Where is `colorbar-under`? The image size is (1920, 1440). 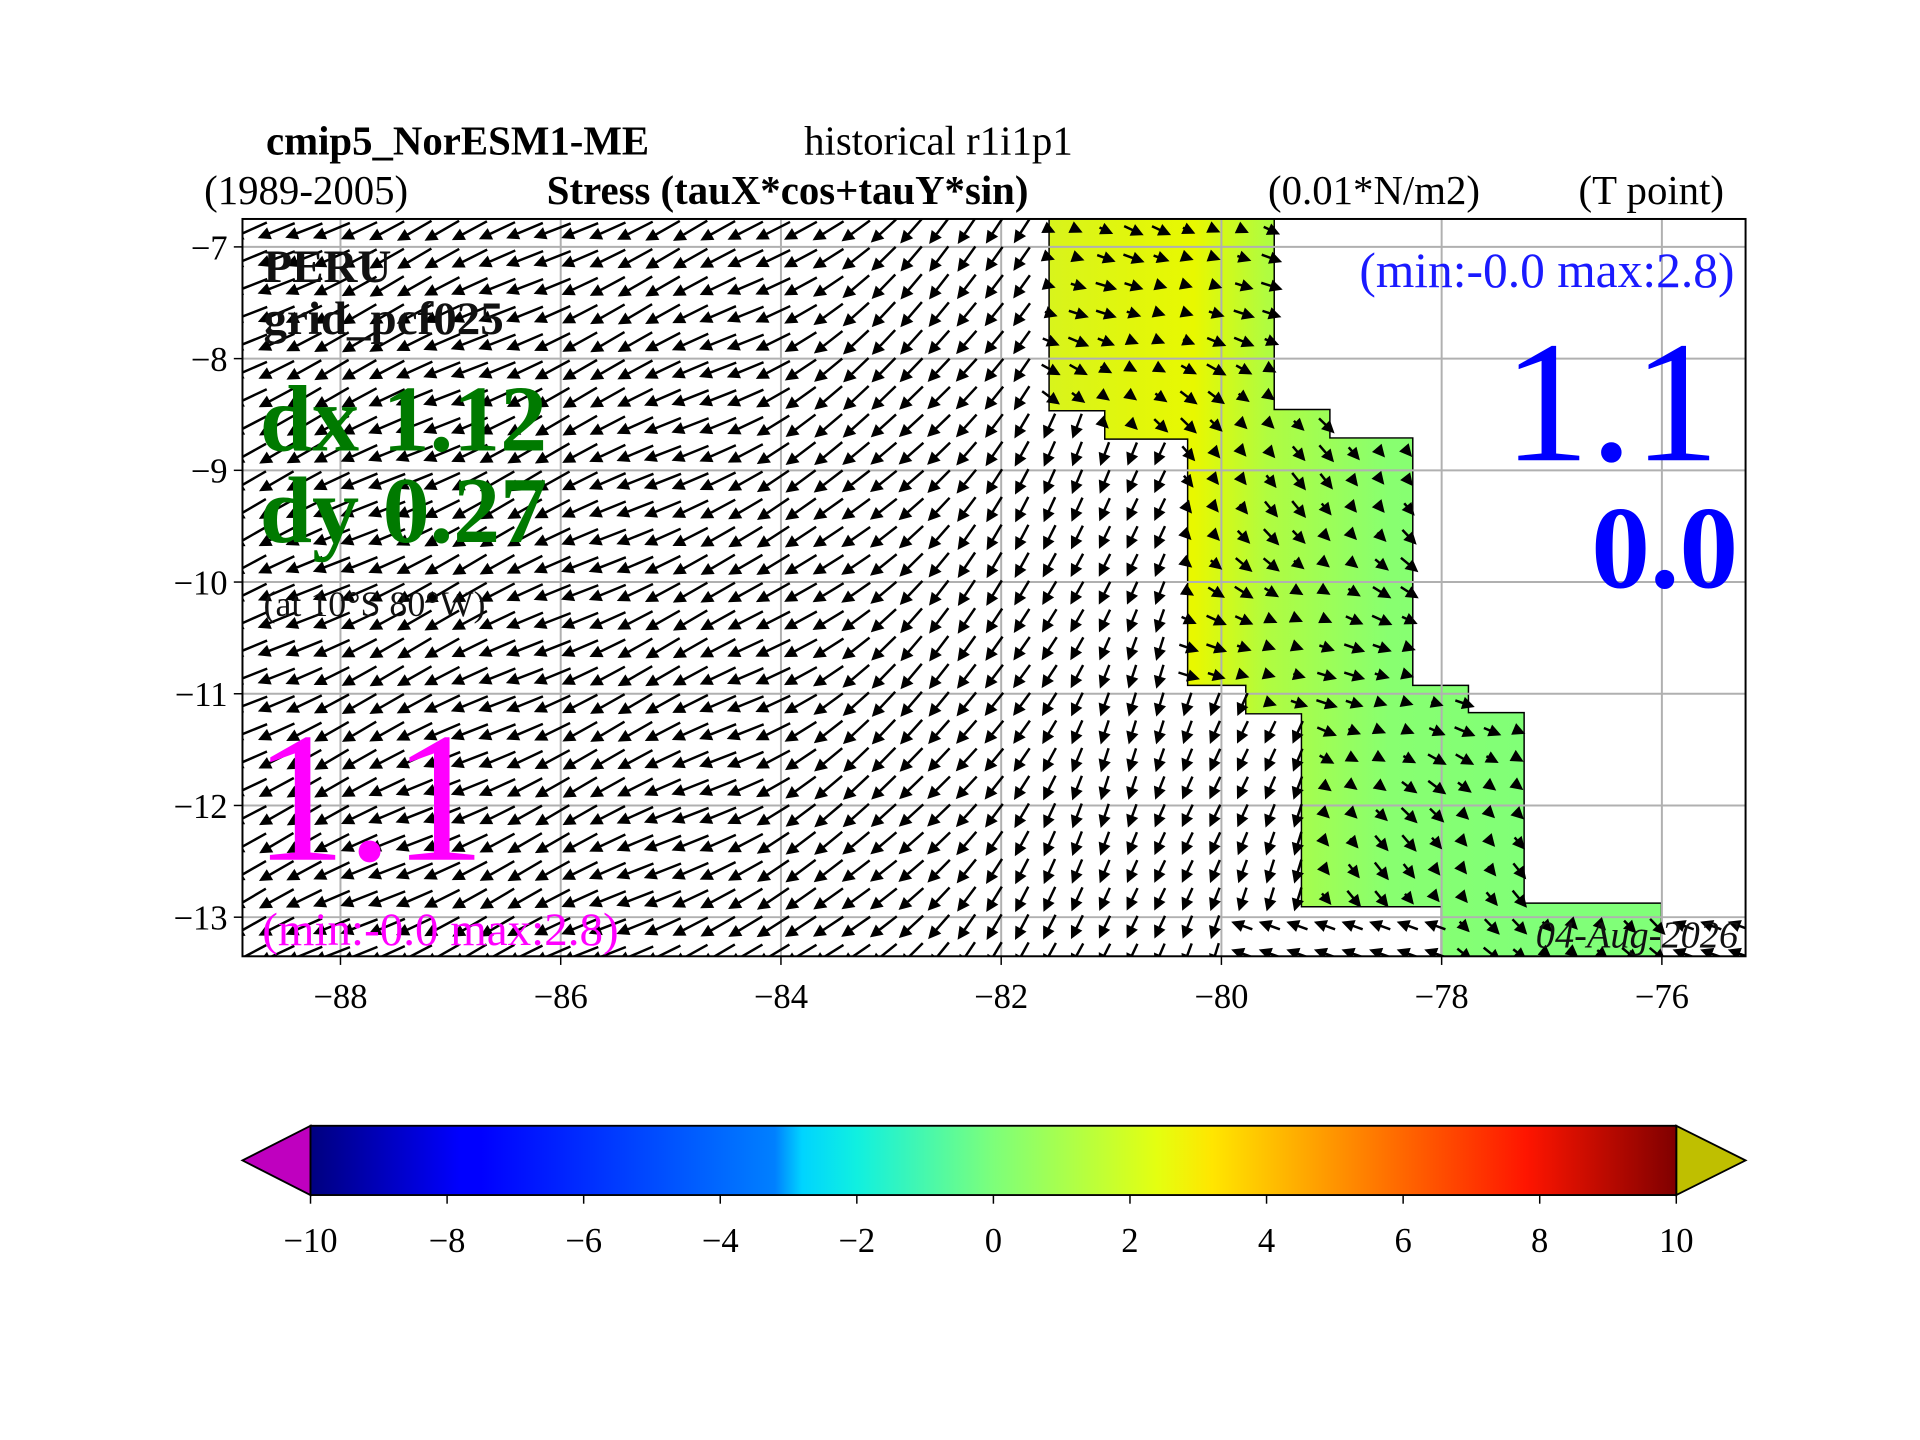
colorbar-under is located at coordinates (276, 1160).